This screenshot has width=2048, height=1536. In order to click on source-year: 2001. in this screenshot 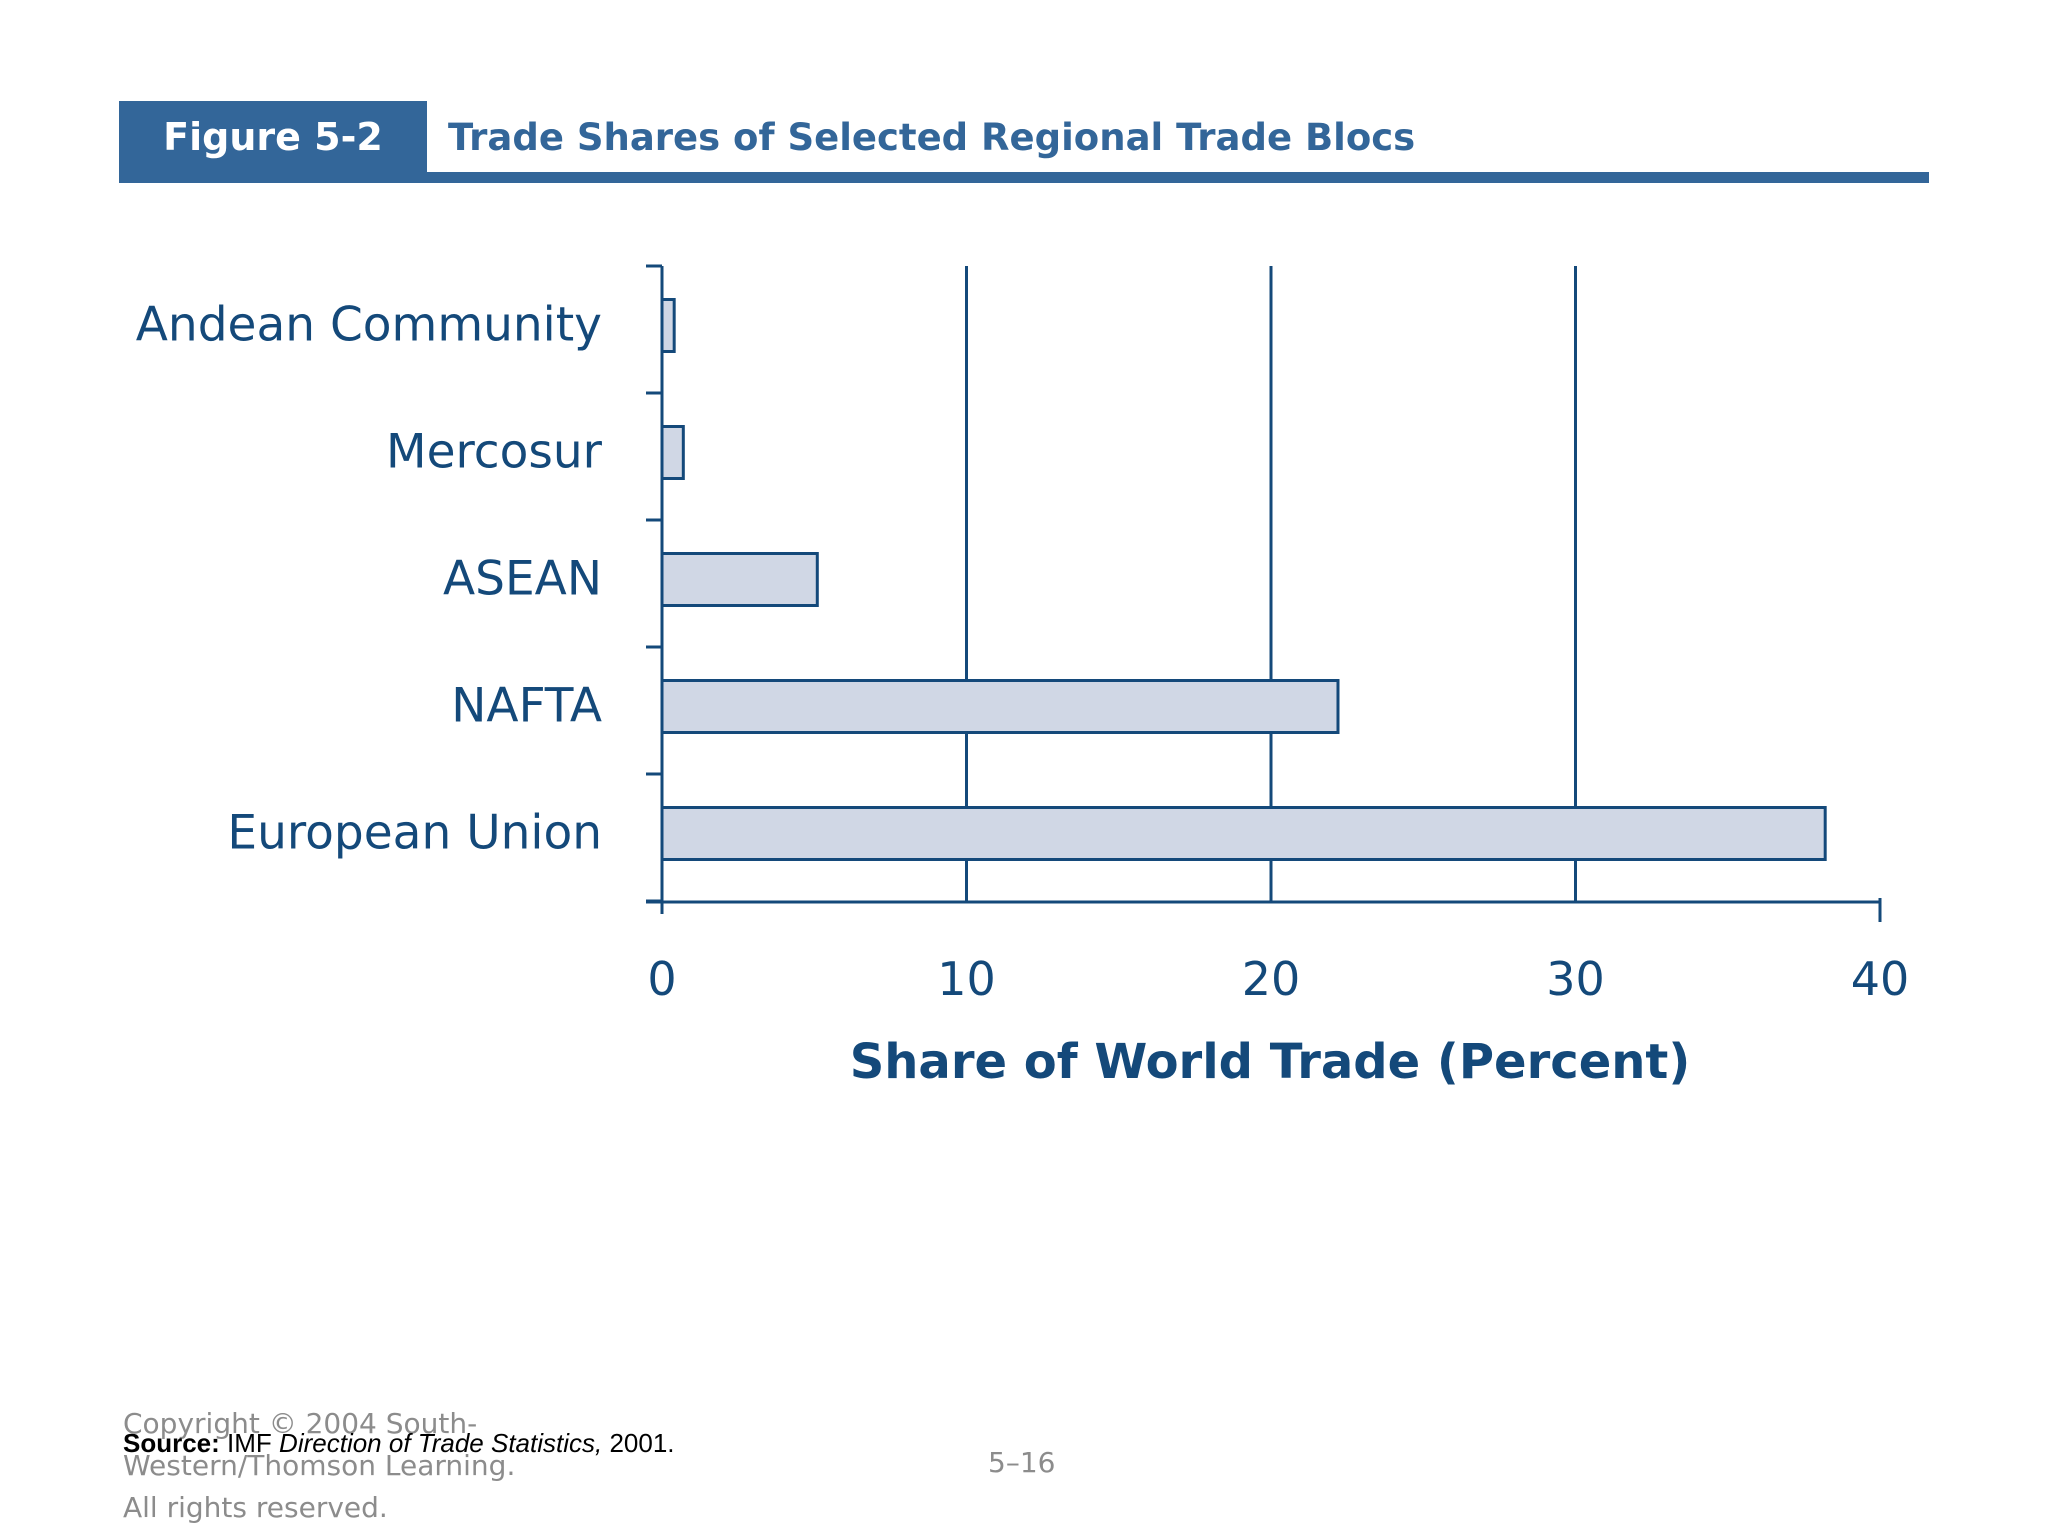, I will do `click(642, 1443)`.